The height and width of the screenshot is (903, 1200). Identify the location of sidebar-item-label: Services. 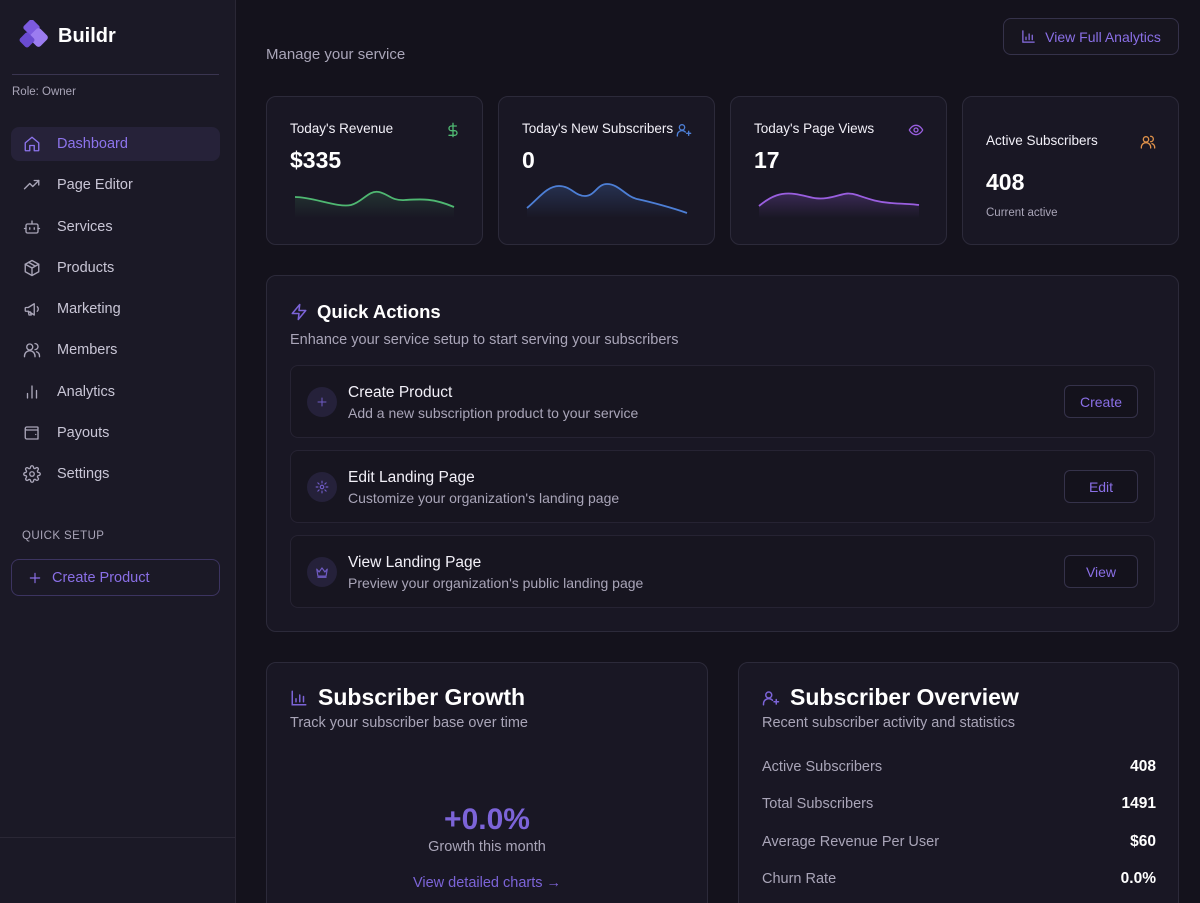
(85, 226).